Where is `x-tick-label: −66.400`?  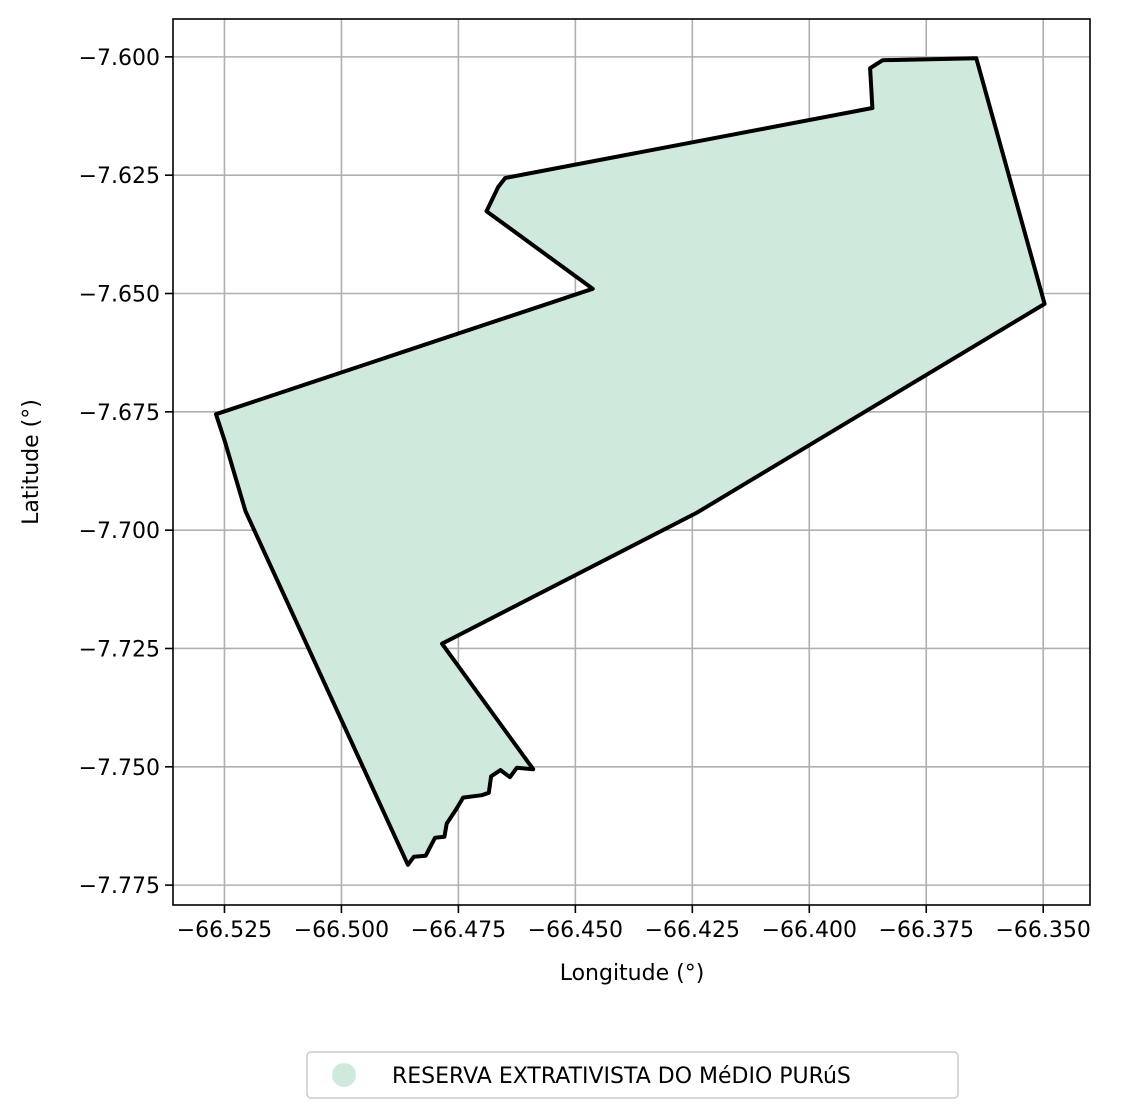
x-tick-label: −66.400 is located at coordinates (809, 930).